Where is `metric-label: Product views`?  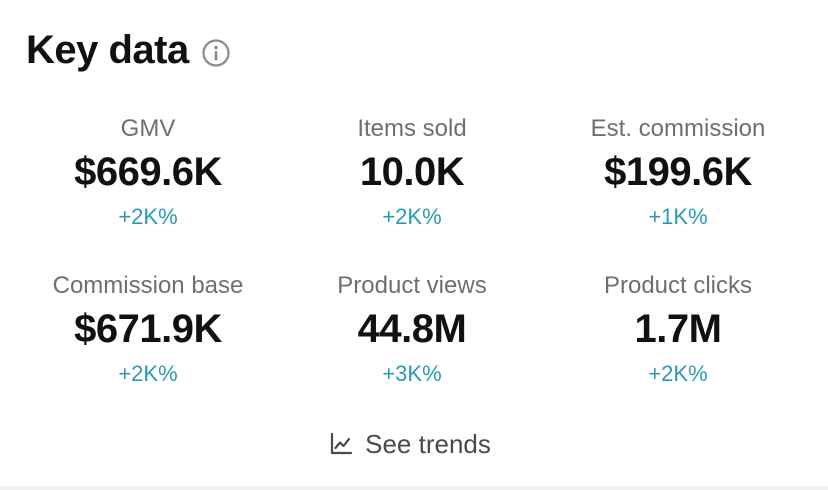 metric-label: Product views is located at coordinates (412, 285).